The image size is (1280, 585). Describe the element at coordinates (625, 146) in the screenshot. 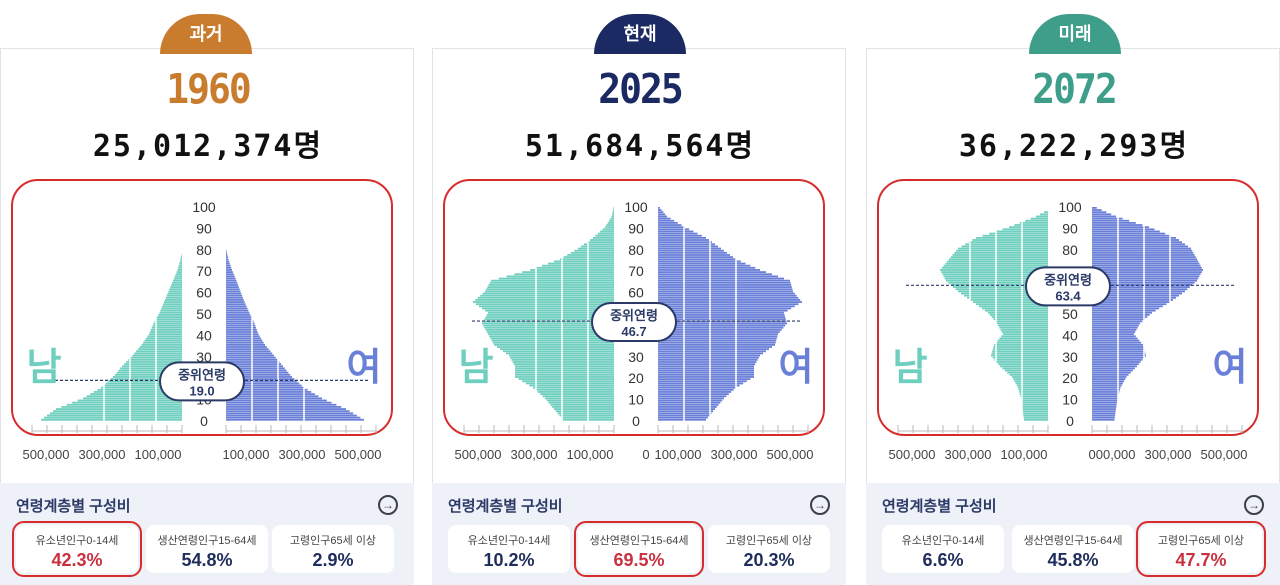

I see `population-number: 51,684,564` at that location.